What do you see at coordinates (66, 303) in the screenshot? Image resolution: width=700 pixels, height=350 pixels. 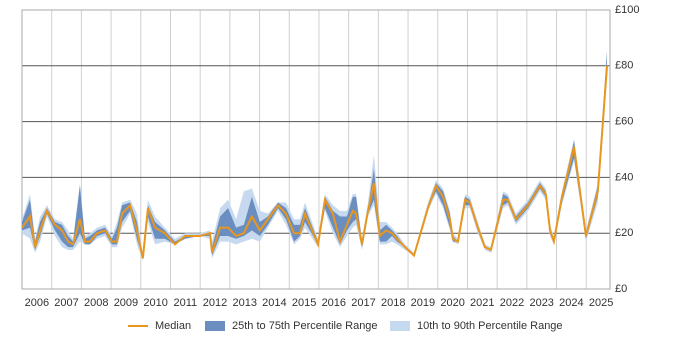 I see `x-tick-label: 2007` at bounding box center [66, 303].